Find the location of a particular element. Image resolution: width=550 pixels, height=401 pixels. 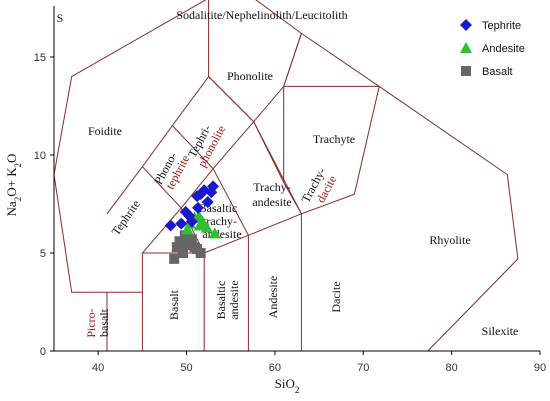

legend: Tephrite Andesite Basalt is located at coordinates (492, 48).